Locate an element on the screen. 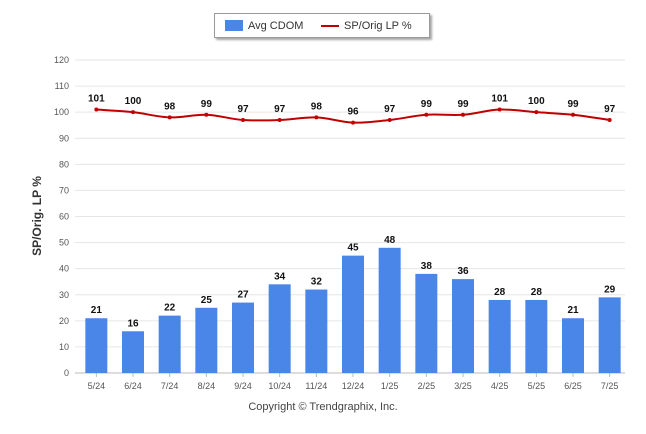  y-tick-label: 80 is located at coordinates (64, 164).